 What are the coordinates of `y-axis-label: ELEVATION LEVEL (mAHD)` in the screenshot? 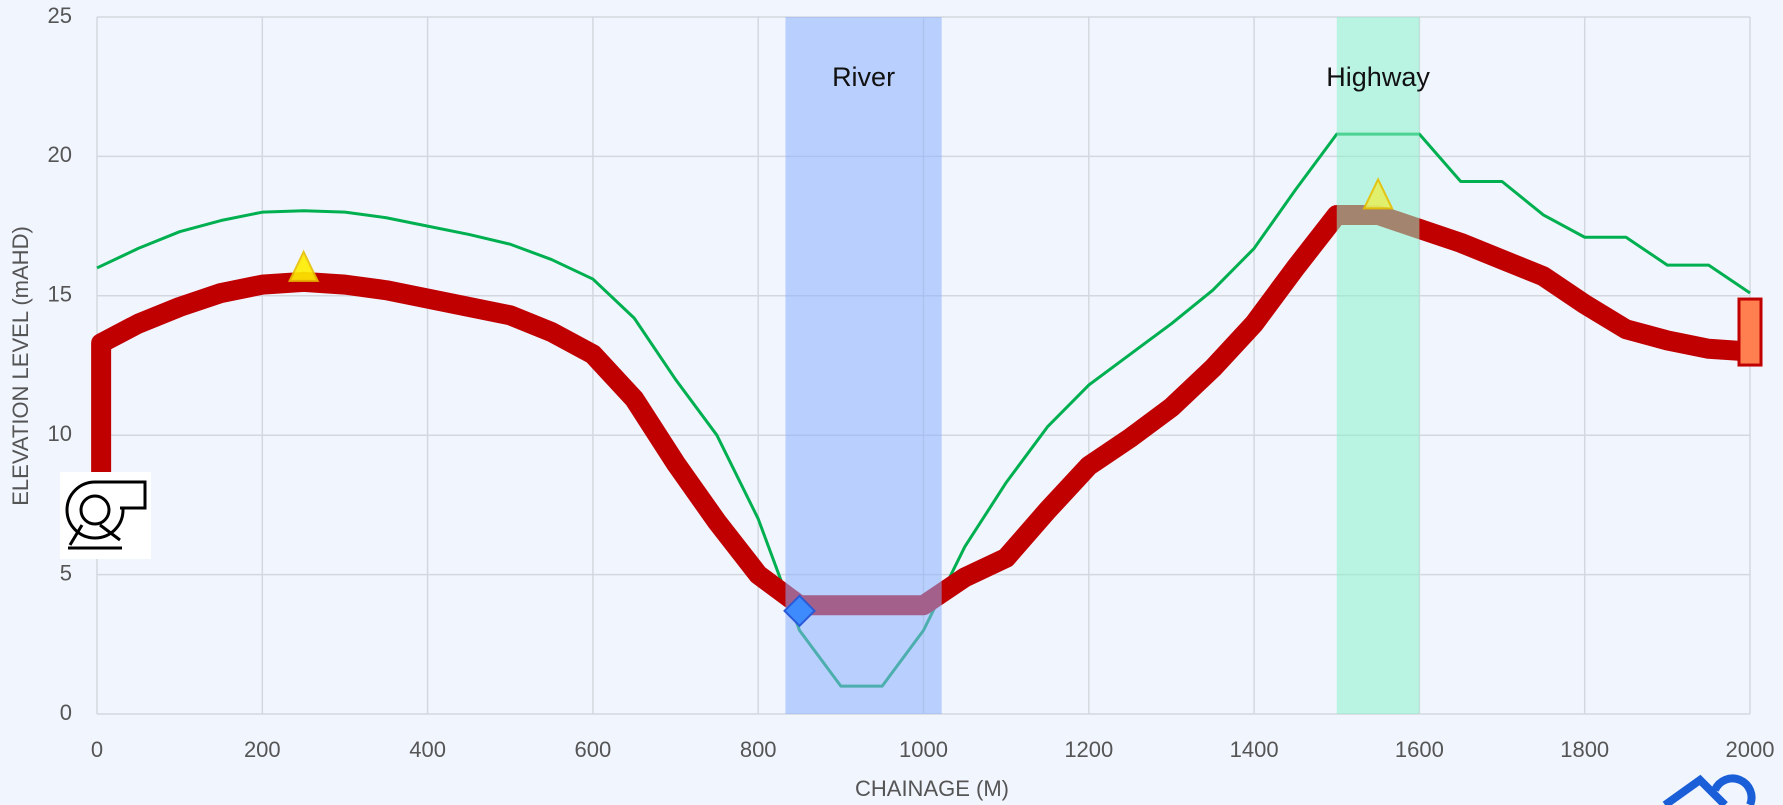 It's located at (20, 366).